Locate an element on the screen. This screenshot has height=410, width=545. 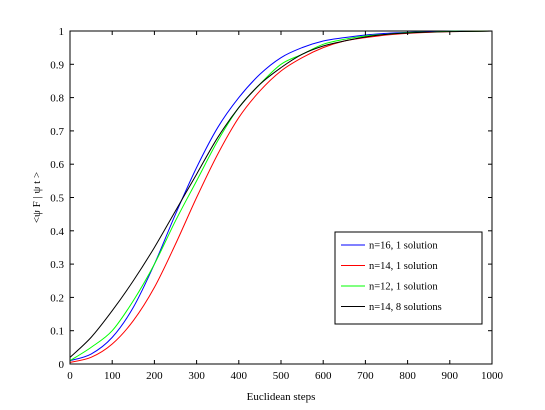
x-tick-label: 500 is located at coordinates (281, 376).